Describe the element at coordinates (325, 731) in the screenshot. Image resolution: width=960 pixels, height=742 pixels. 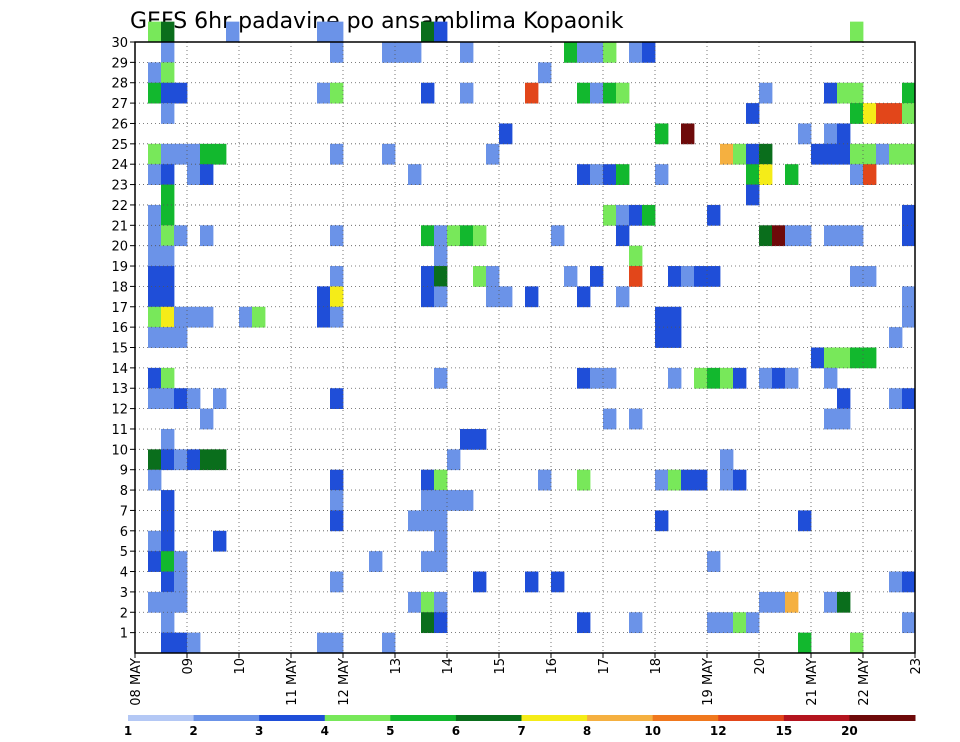
I see `colorbar-label: 4` at that location.